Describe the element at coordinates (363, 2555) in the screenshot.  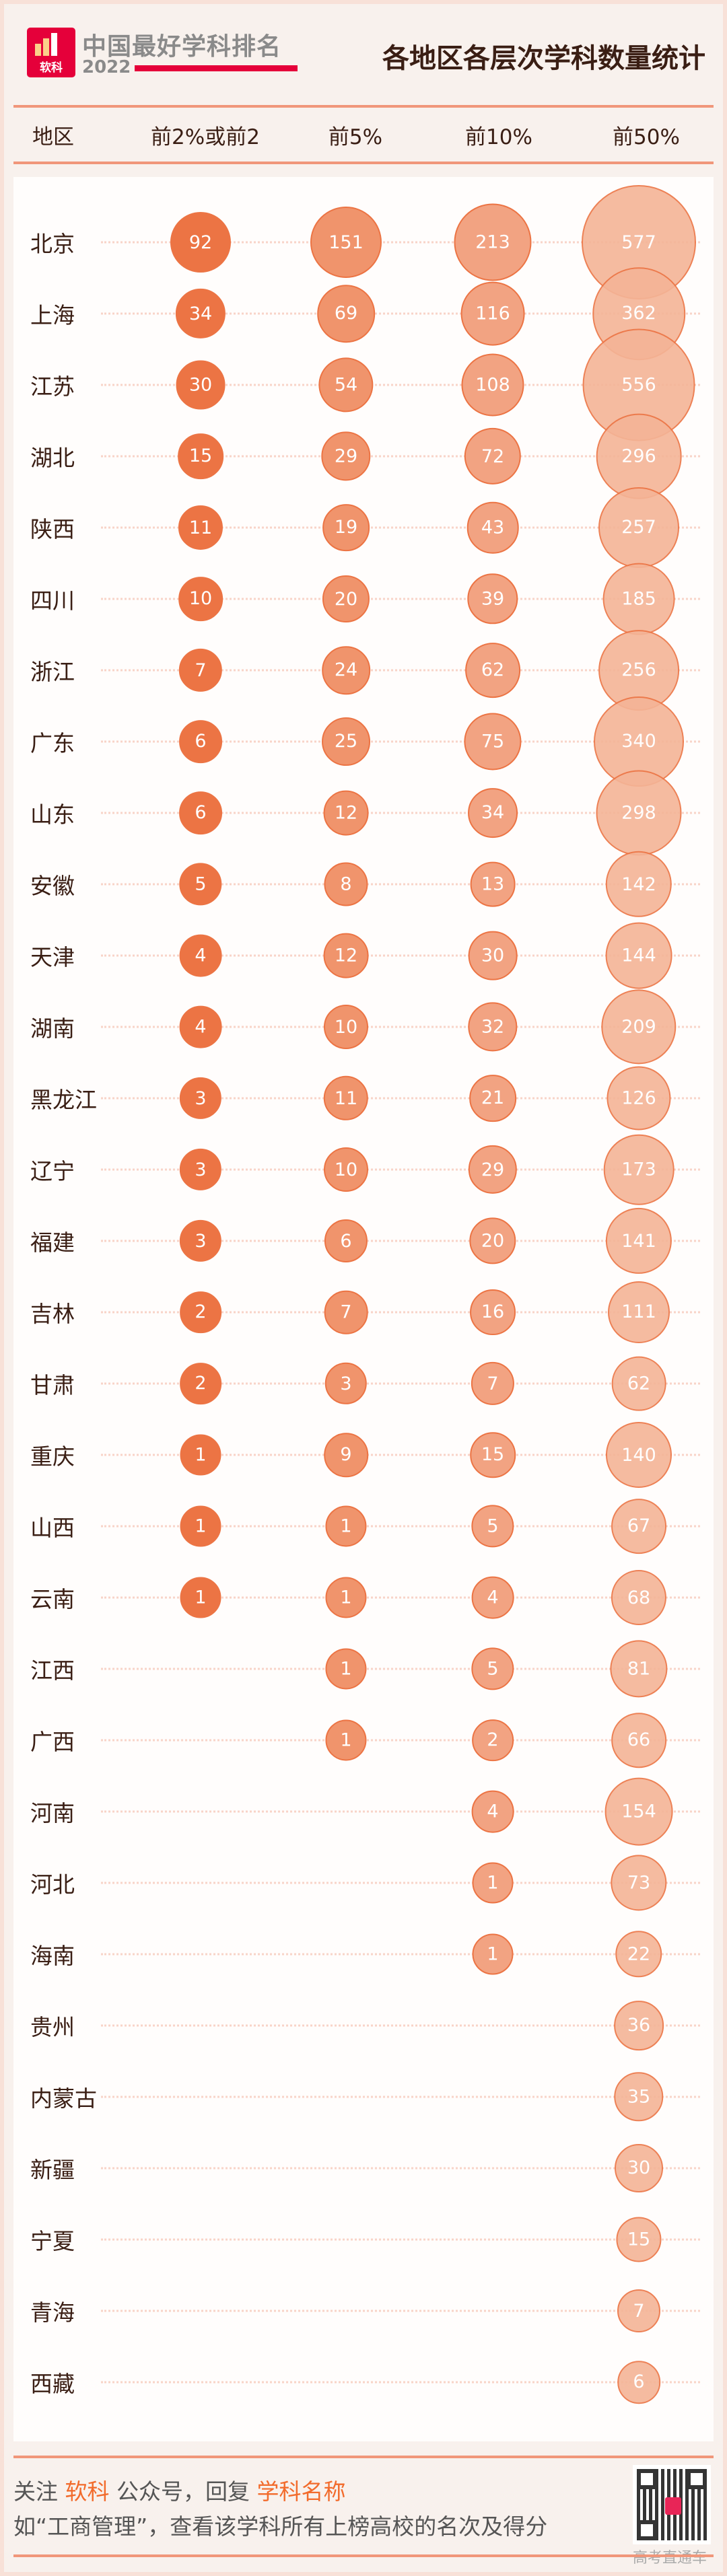
I see `footer-bottom-line` at that location.